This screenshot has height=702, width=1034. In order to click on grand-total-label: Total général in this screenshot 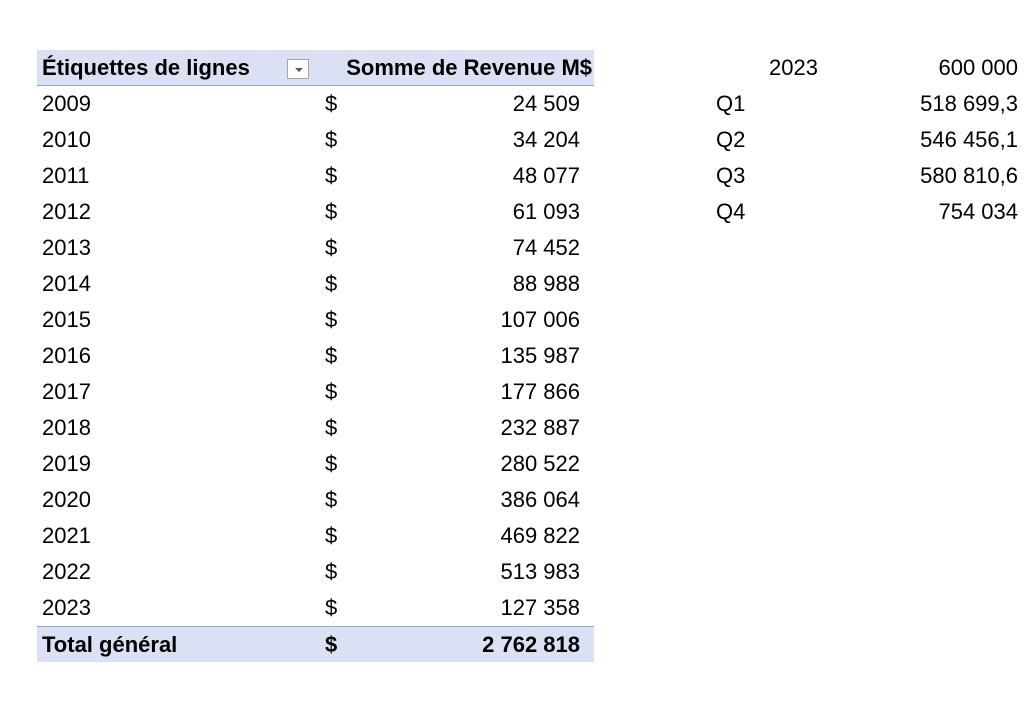, I will do `click(110, 644)`.